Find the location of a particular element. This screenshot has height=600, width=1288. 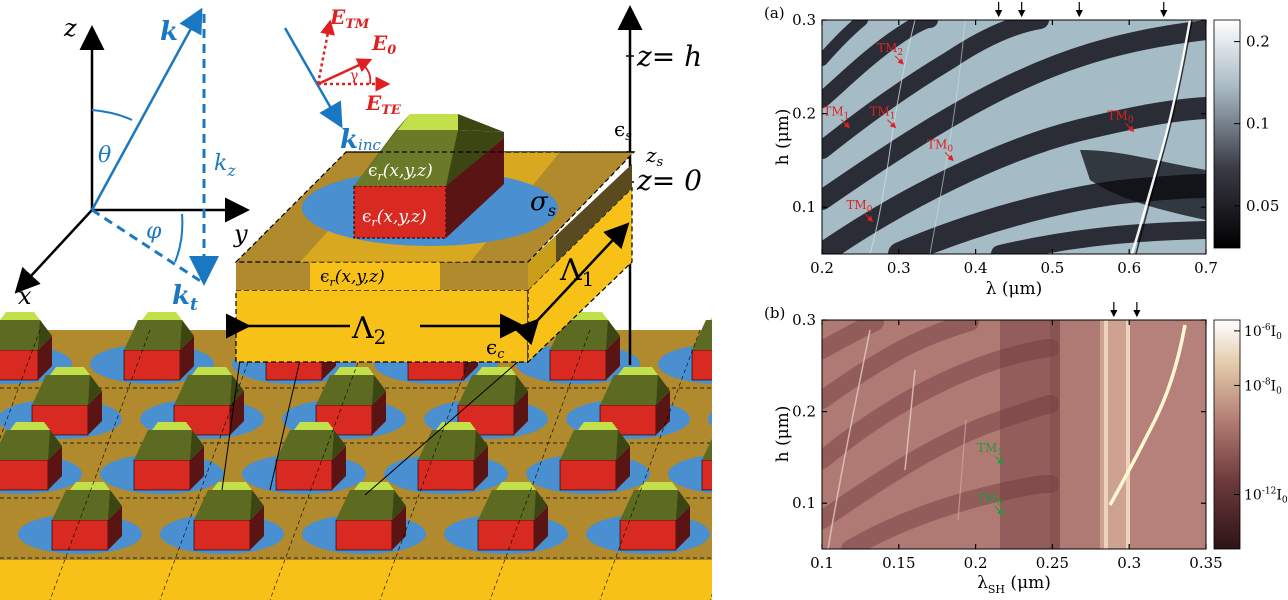

heatmap-b-dark-strip is located at coordinates (1055, 434).